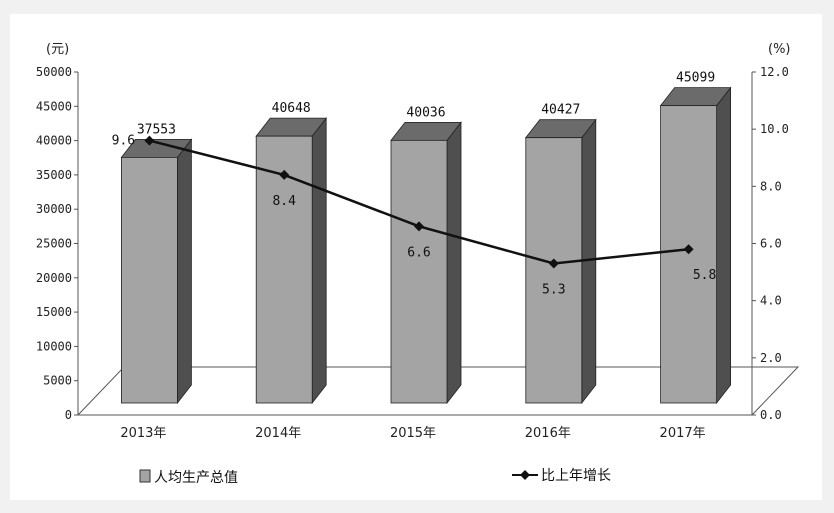 This screenshot has height=513, width=834. What do you see at coordinates (57, 49) in the screenshot?
I see `left-axis-unit: (元)` at bounding box center [57, 49].